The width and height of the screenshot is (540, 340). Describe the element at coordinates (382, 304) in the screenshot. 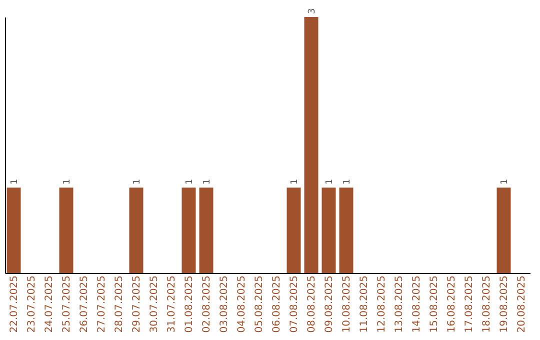

I see `x-tick-label: 12.08.2025` at that location.